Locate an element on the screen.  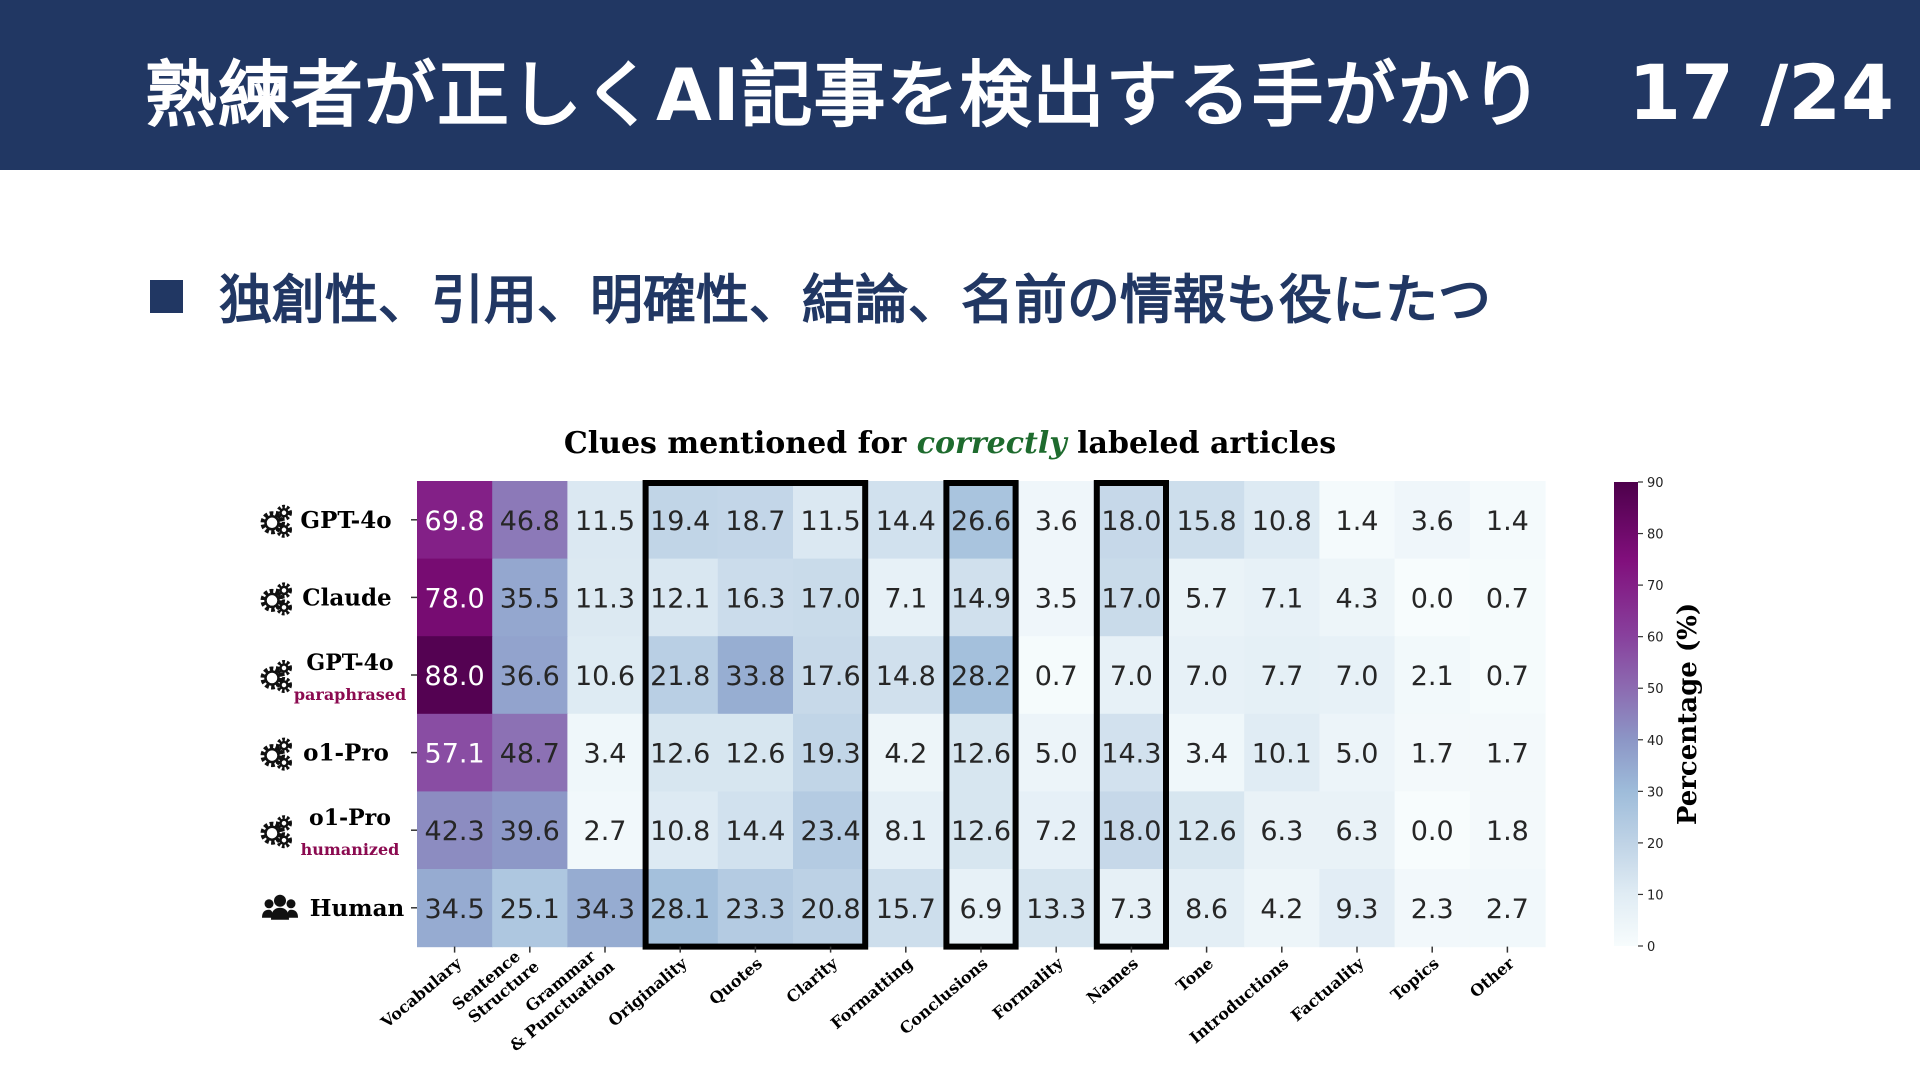
cell-value-label: 10.8 is located at coordinates (1282, 521).